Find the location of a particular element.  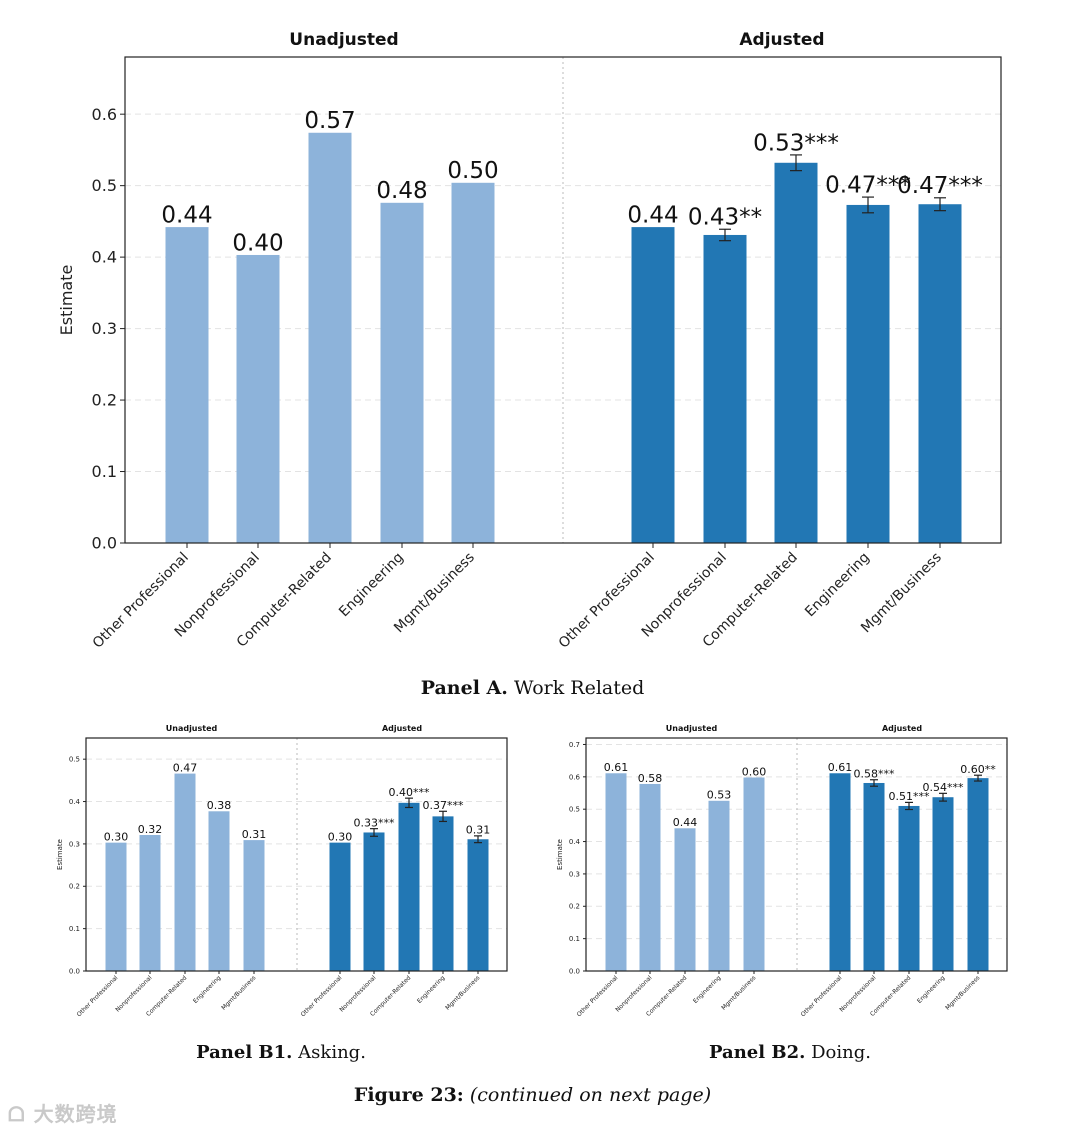

panel-a-caption-label: Panel A. is located at coordinates (464, 688).